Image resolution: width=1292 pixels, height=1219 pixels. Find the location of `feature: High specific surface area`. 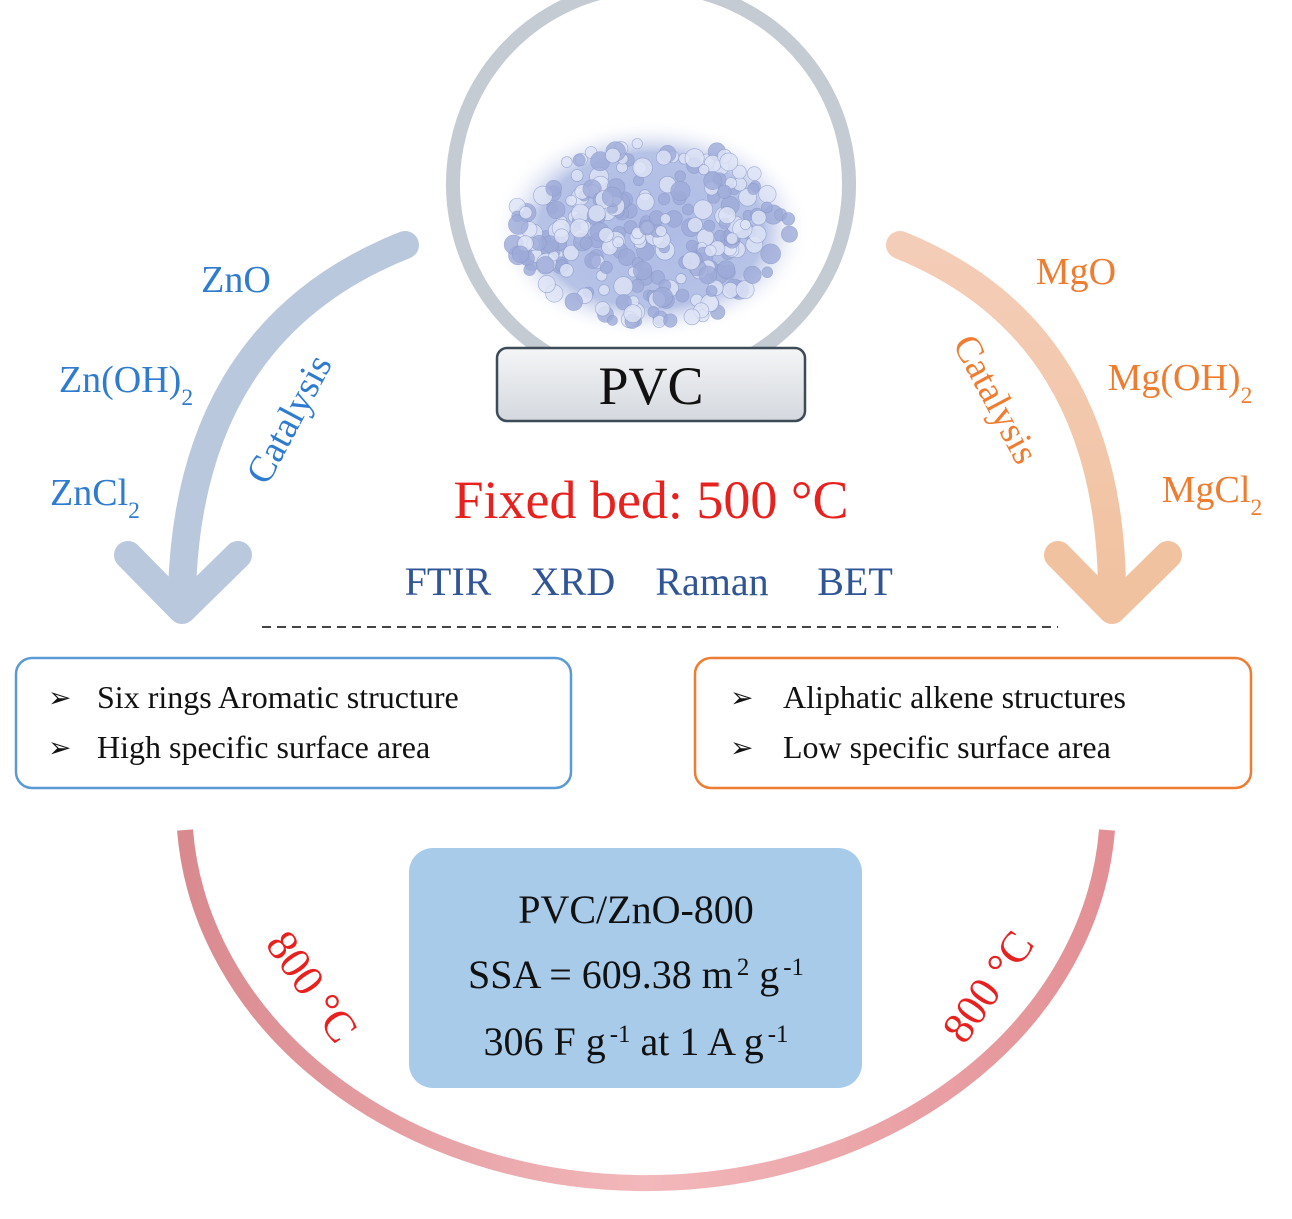

feature: High specific surface area is located at coordinates (263, 747).